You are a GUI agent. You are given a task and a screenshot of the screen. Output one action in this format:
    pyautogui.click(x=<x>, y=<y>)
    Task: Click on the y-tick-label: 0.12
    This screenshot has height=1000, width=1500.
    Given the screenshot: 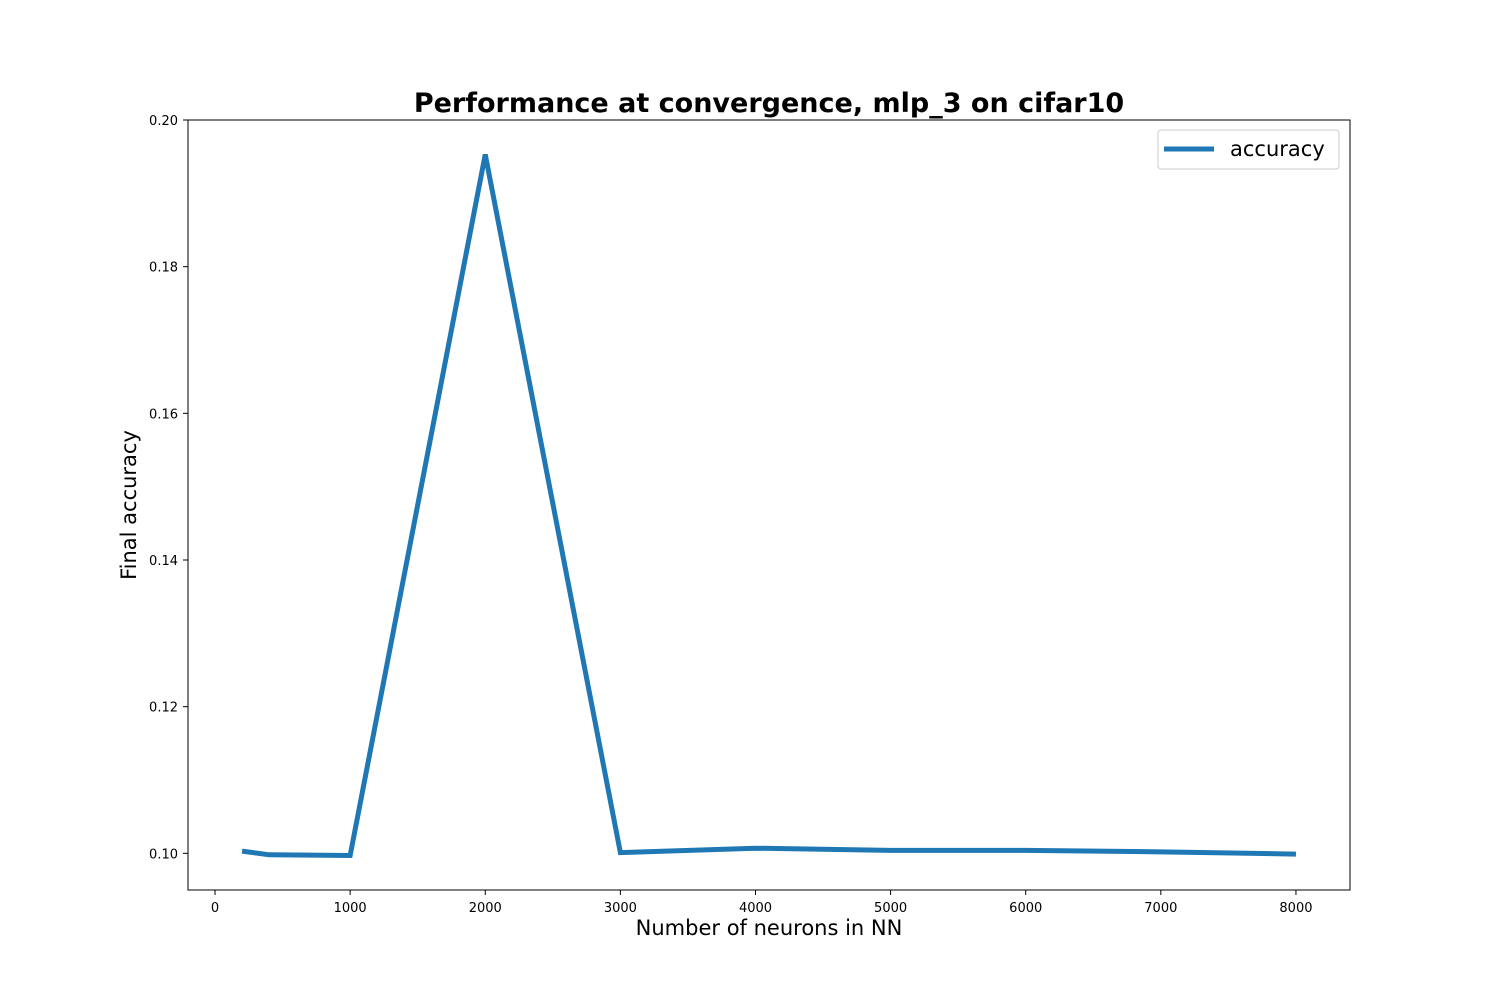 What is the action you would take?
    pyautogui.click(x=163, y=708)
    